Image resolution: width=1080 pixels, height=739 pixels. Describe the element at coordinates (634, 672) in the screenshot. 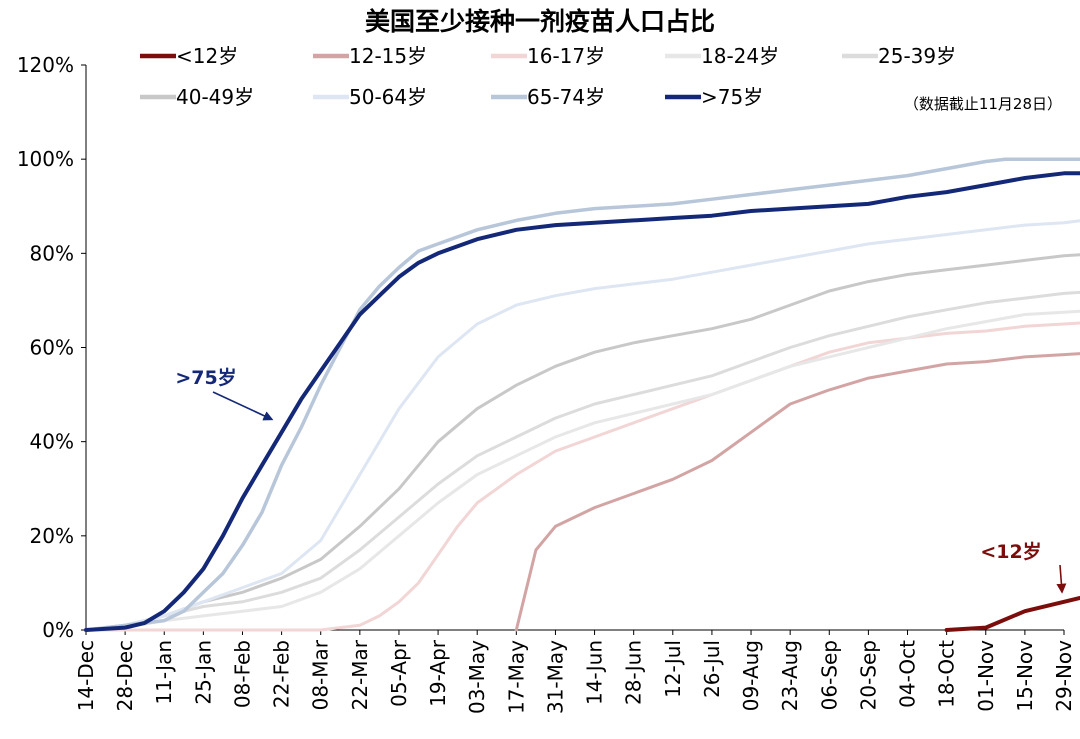

I see `x-tick-label: 28-Jun` at that location.